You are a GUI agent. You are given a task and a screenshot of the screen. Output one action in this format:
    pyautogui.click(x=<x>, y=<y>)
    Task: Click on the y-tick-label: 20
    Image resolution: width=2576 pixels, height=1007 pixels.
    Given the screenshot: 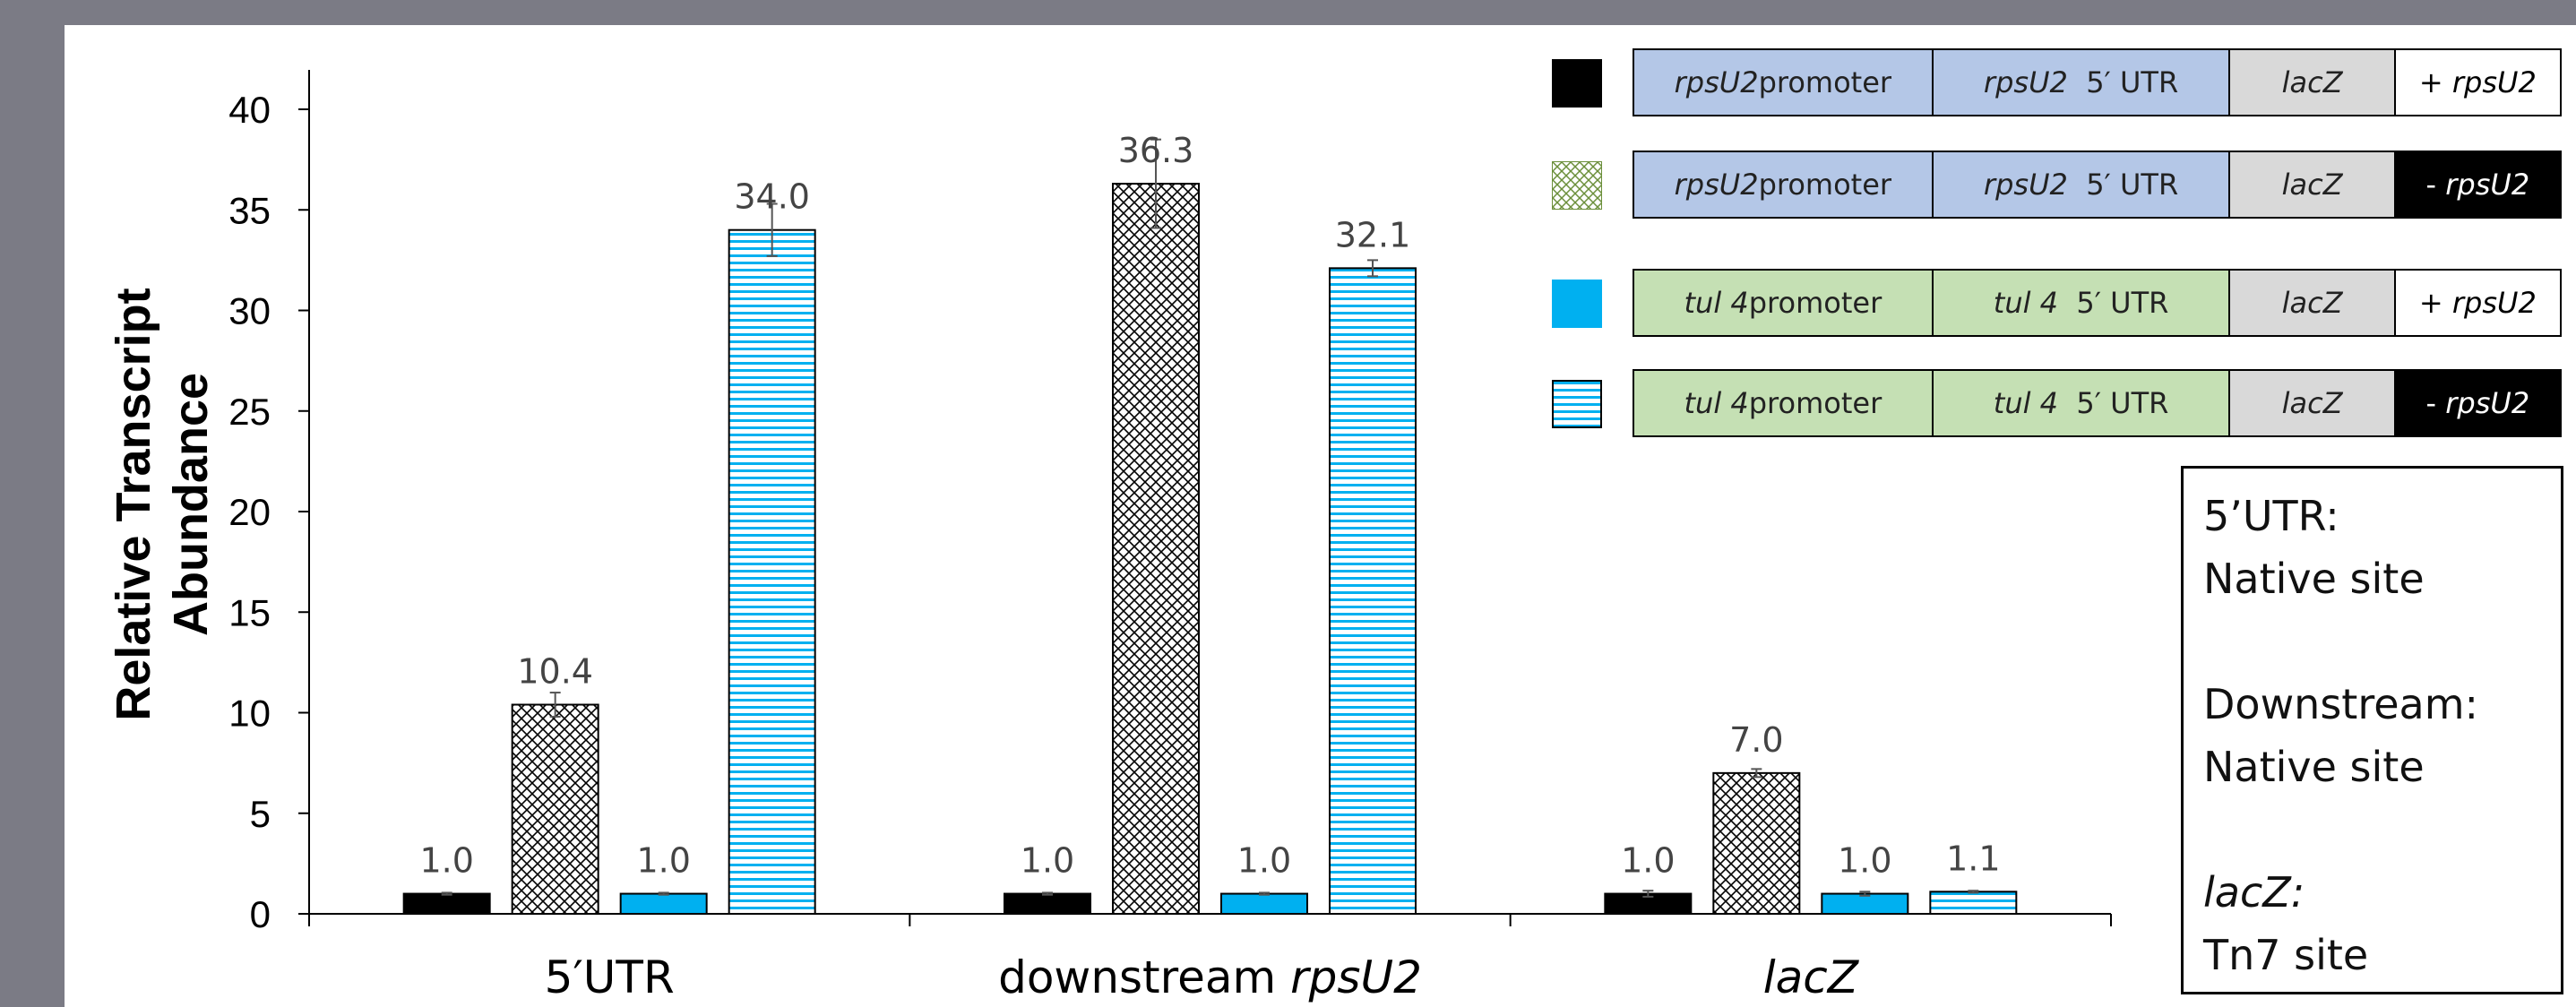 What is the action you would take?
    pyautogui.click(x=250, y=512)
    